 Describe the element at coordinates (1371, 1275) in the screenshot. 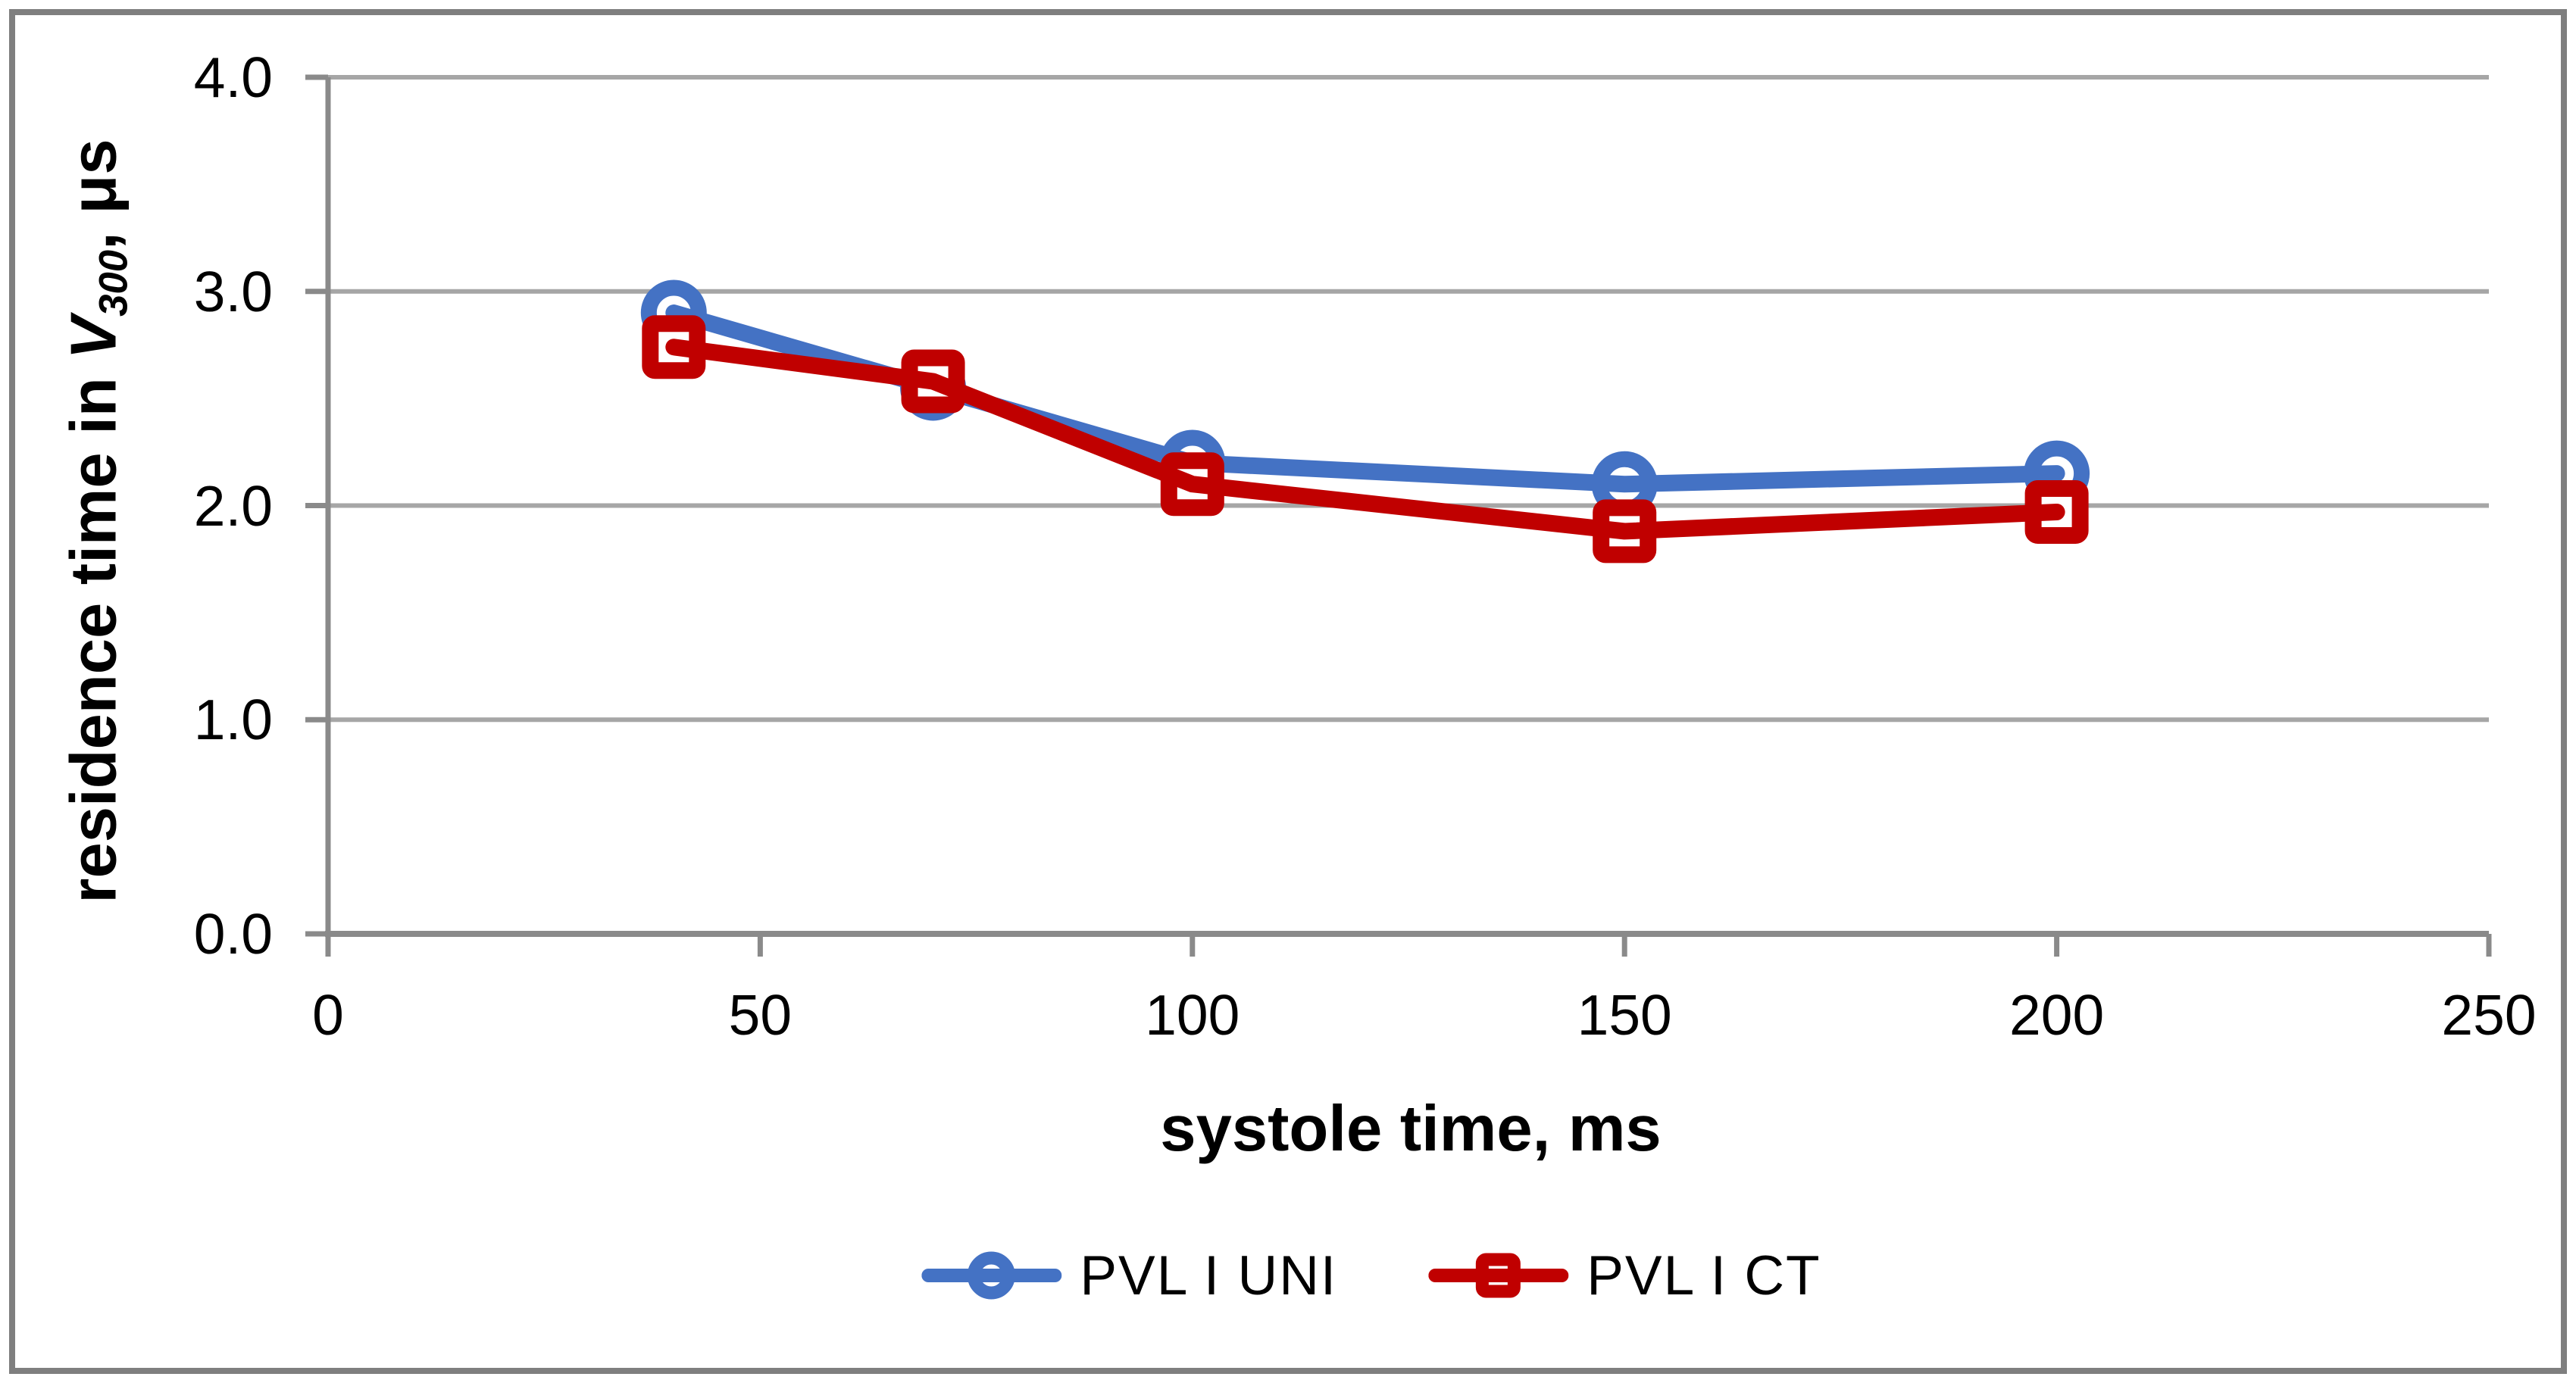

I see `legend: PVL I UNI PVL I CT` at that location.